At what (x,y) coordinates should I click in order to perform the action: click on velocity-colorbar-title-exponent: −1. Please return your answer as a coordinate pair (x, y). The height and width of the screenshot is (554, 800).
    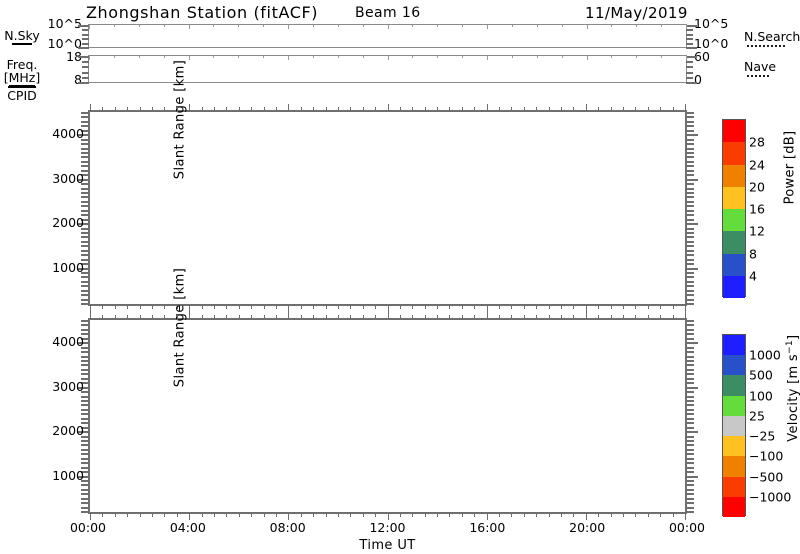
    Looking at the image, I should click on (789, 347).